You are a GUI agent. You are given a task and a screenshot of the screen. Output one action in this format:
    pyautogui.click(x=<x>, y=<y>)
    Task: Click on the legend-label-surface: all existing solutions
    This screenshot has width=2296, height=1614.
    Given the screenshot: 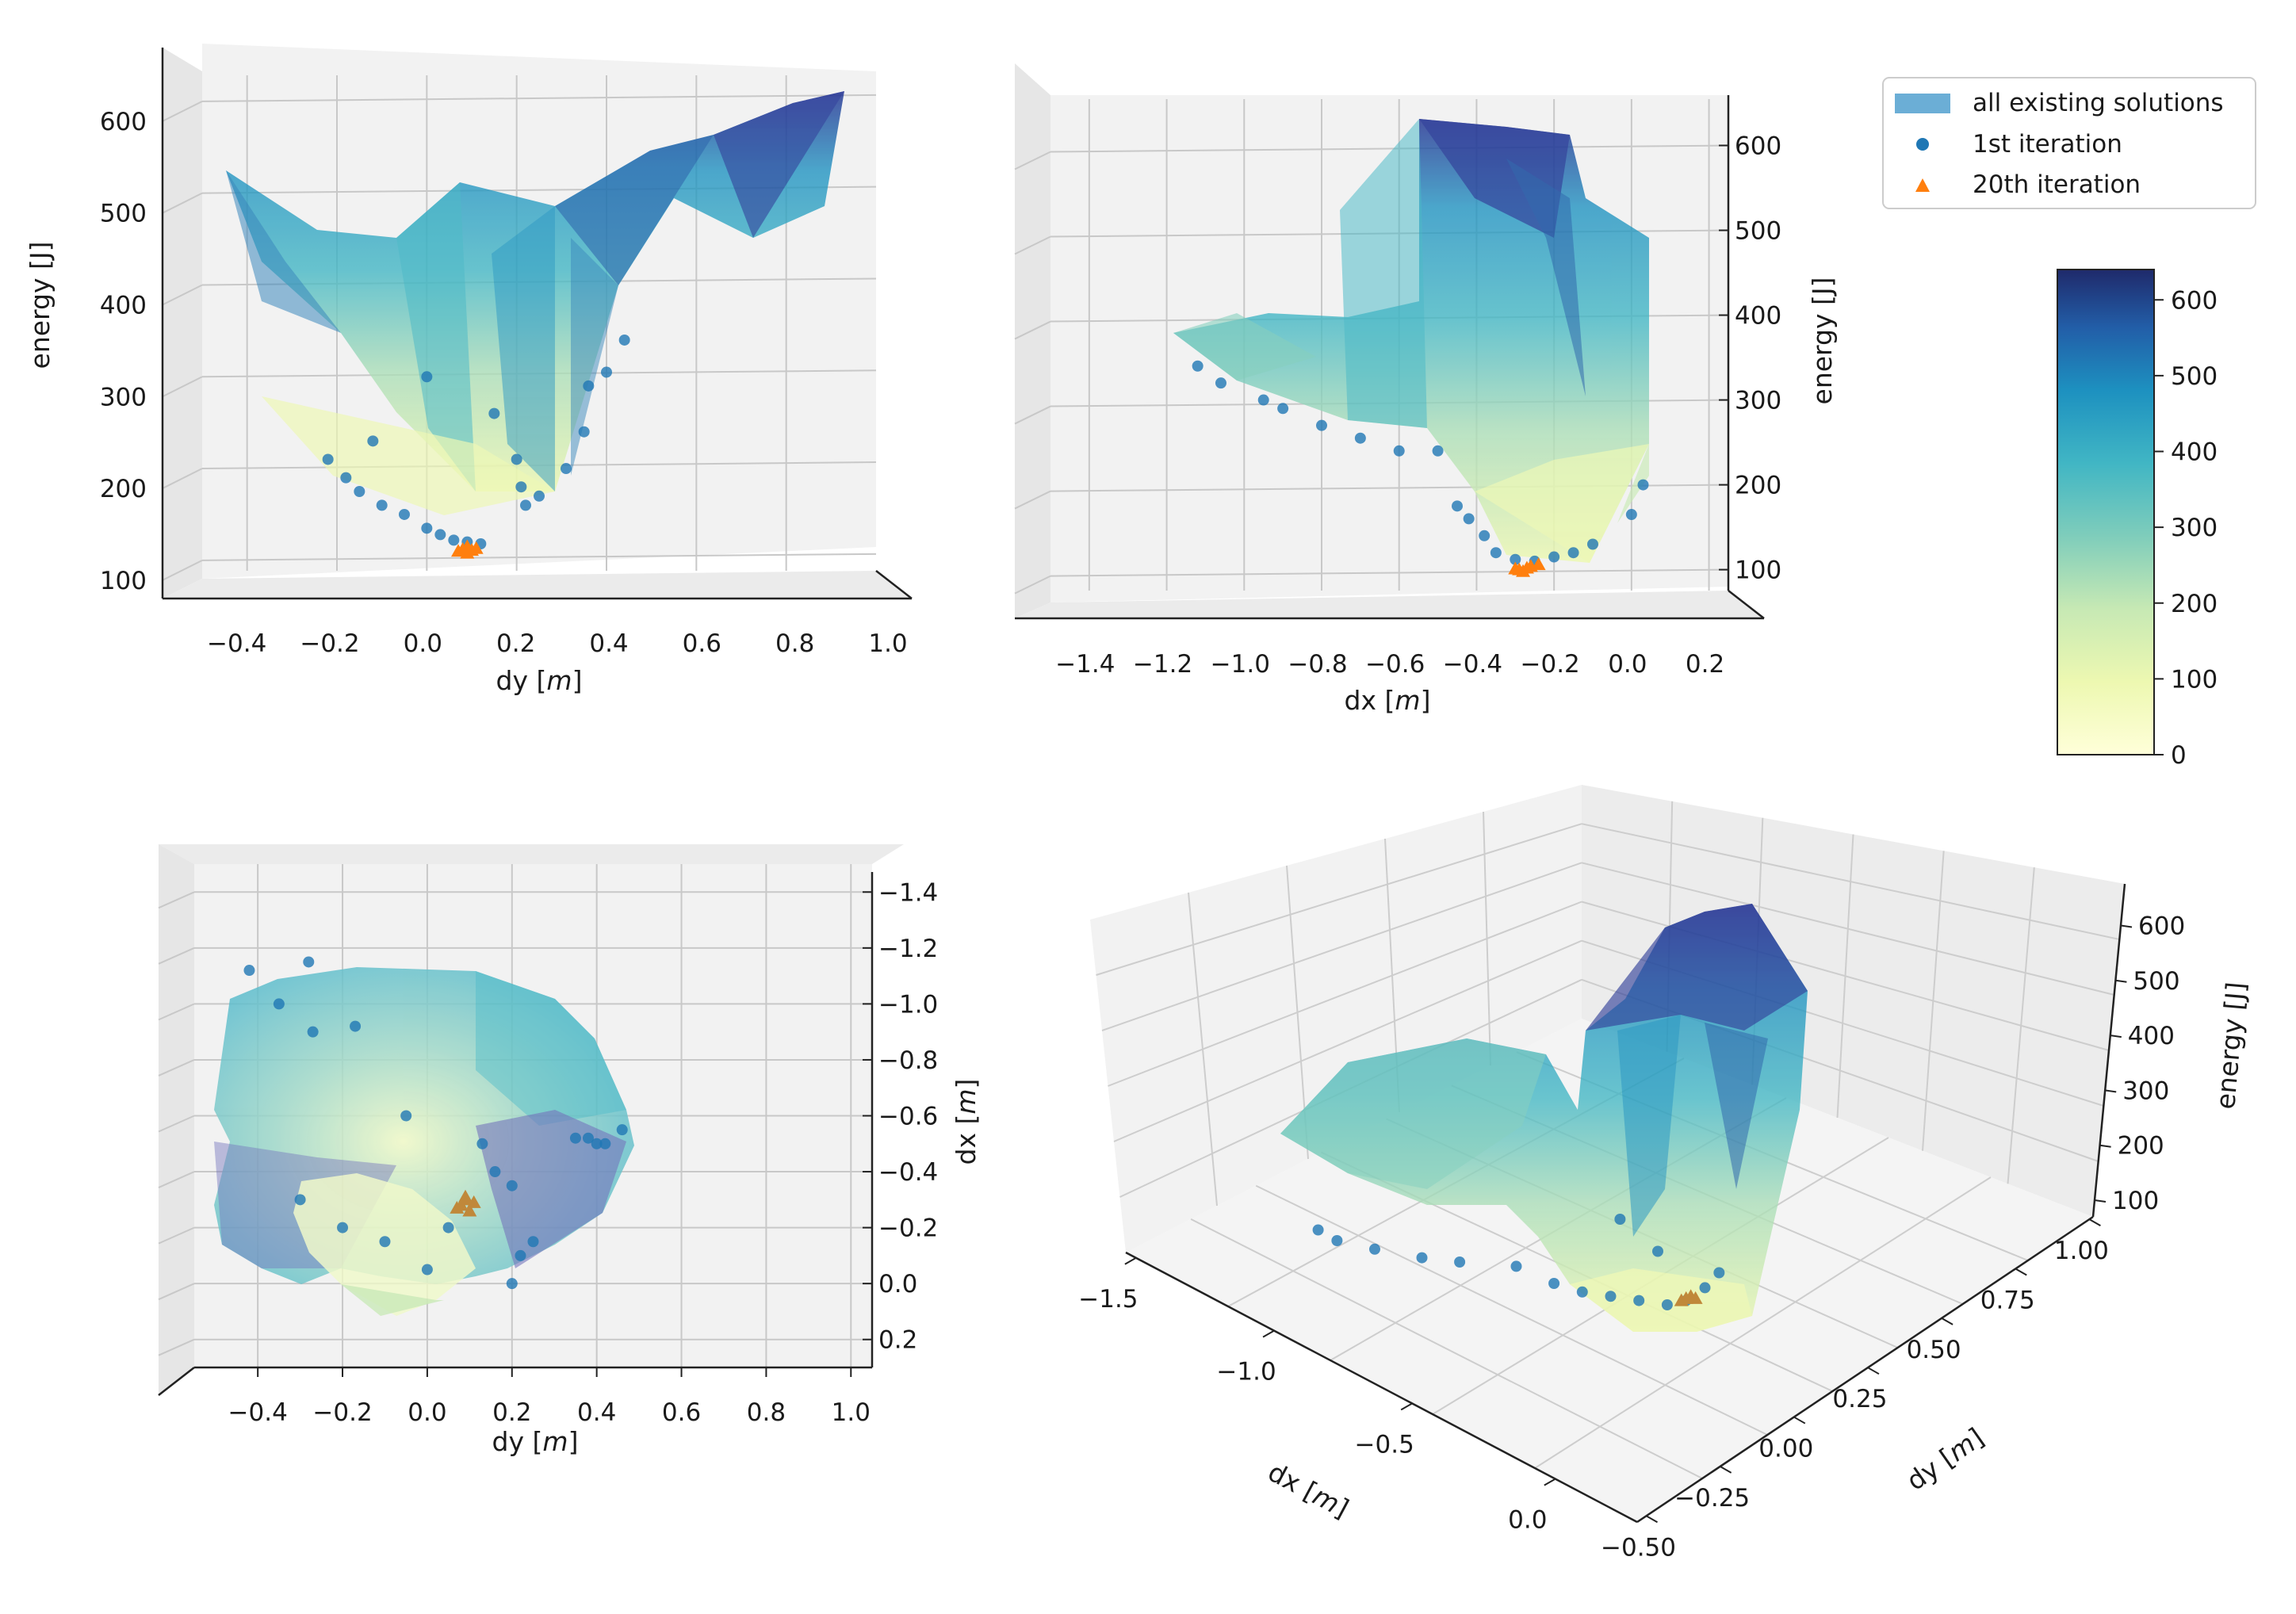 What is the action you would take?
    pyautogui.click(x=2098, y=103)
    